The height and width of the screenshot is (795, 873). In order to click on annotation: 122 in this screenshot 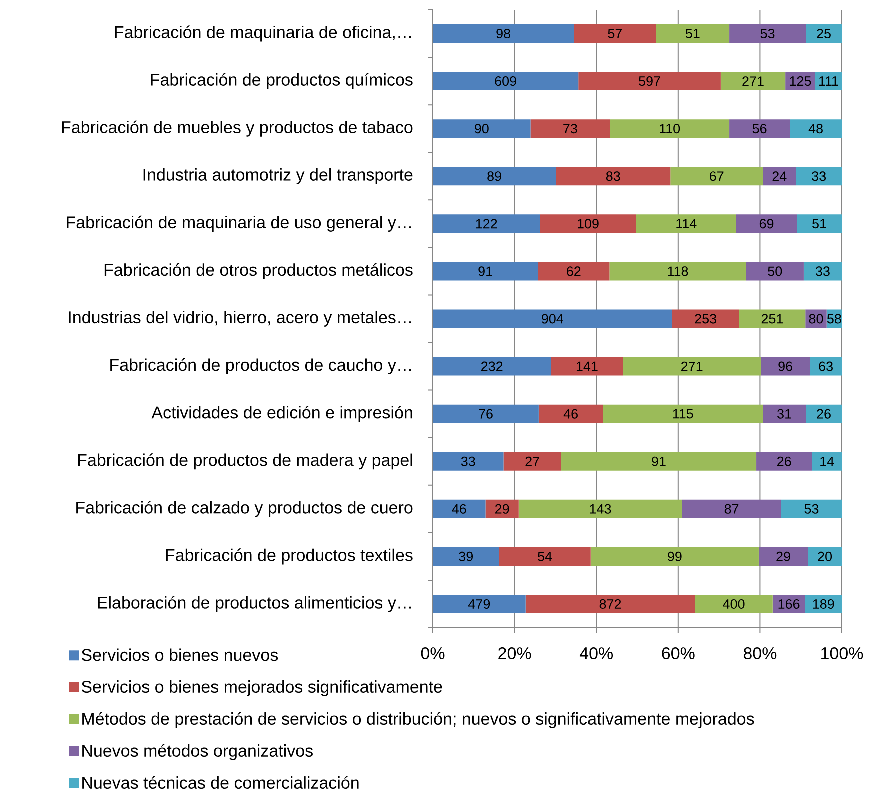, I will do `click(487, 224)`.